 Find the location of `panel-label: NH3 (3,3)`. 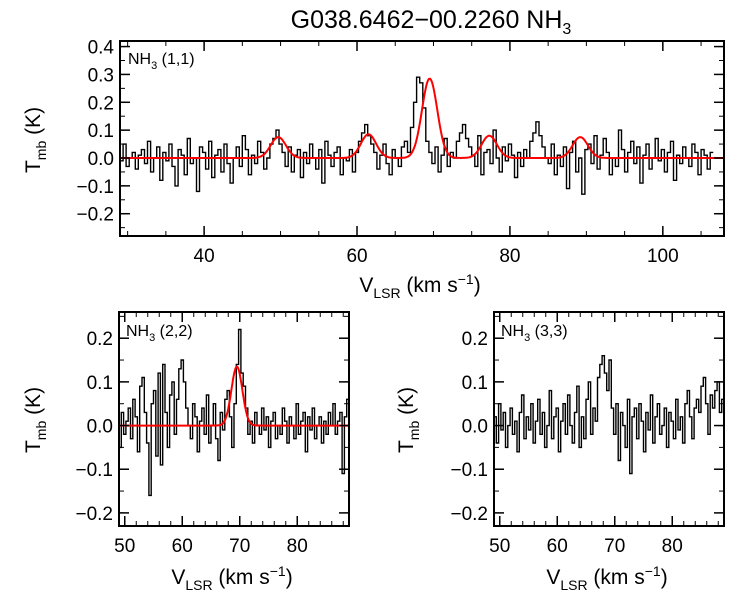

panel-label: NH3 (3,3) is located at coordinates (534, 333).